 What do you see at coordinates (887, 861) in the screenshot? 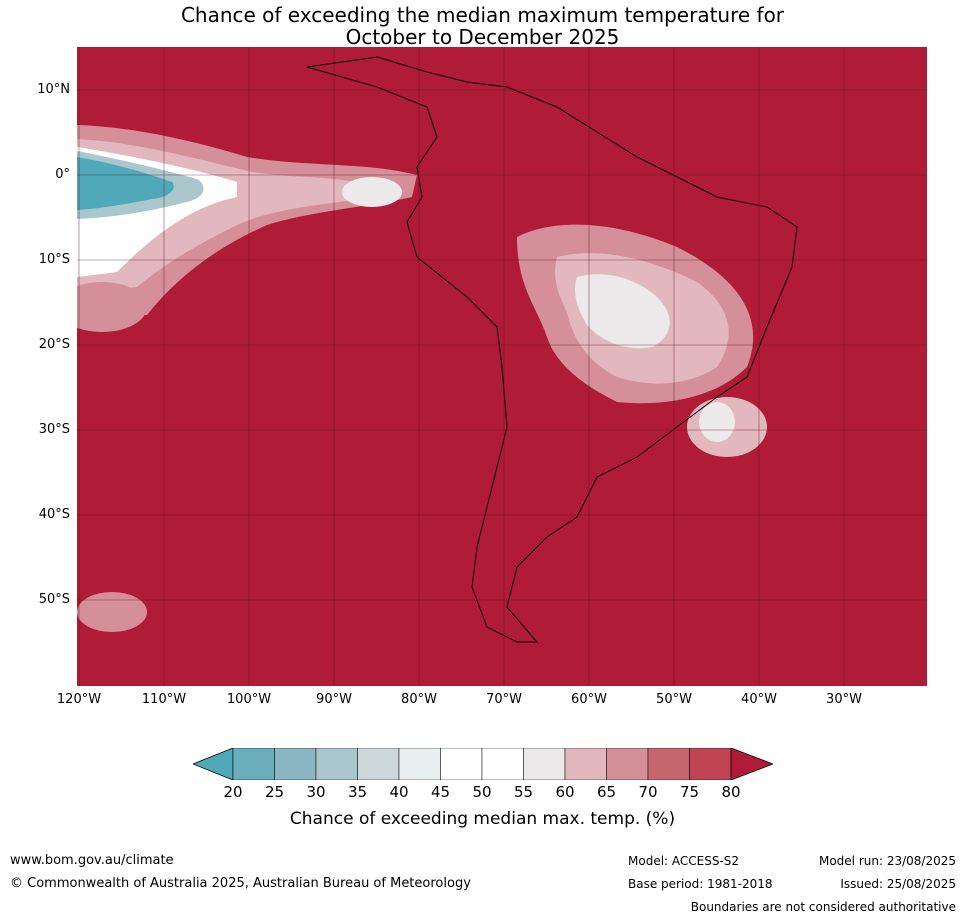
I see `footer-model-run: Model run: 23/08/2025` at bounding box center [887, 861].